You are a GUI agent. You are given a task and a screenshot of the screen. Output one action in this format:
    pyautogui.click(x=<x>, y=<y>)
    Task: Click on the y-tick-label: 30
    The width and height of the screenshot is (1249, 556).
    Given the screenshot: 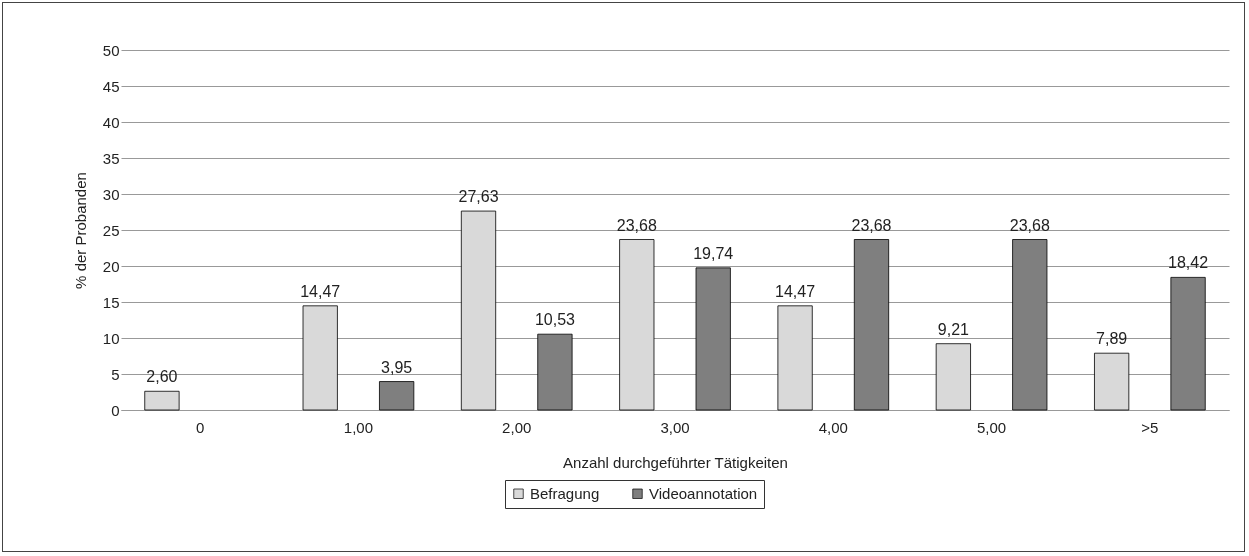 What is the action you would take?
    pyautogui.click(x=111, y=194)
    